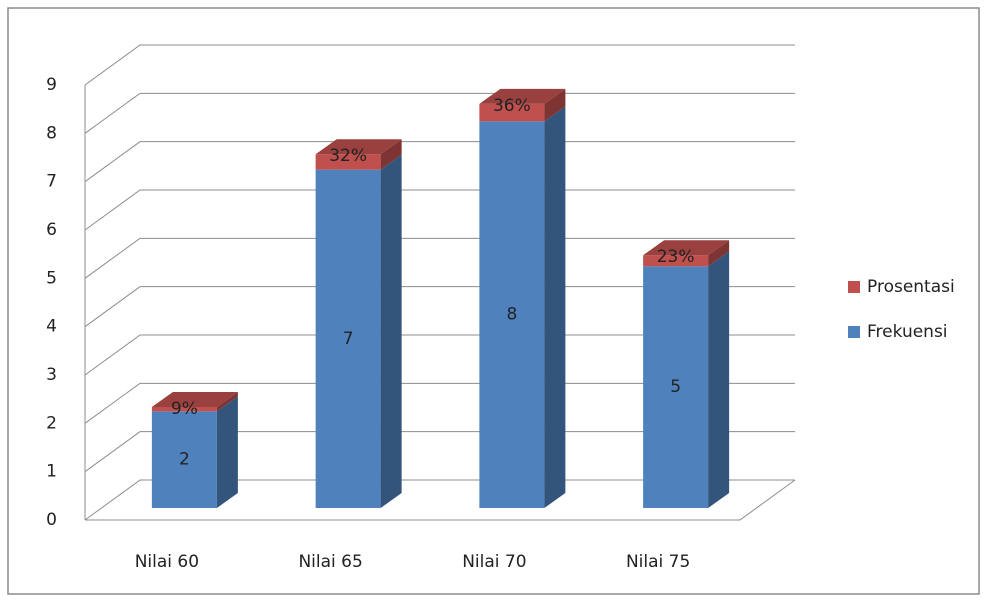  What do you see at coordinates (51, 85) in the screenshot?
I see `y-tick-label: 9` at bounding box center [51, 85].